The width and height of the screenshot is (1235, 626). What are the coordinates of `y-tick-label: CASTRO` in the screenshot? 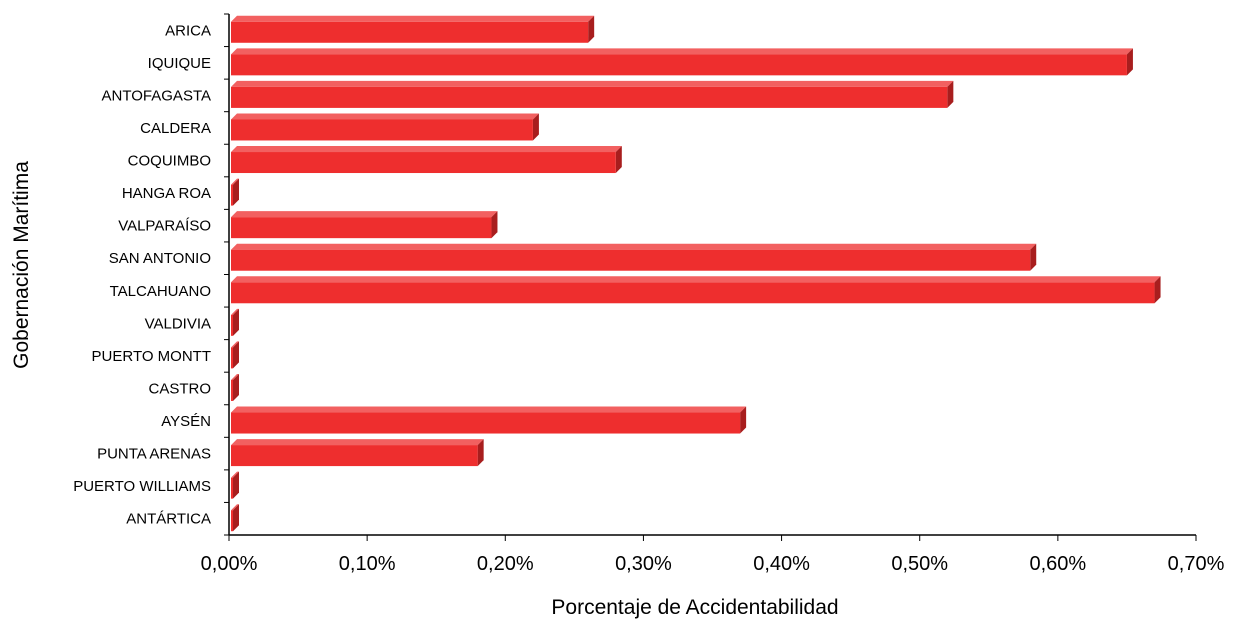 It's located at (179, 388).